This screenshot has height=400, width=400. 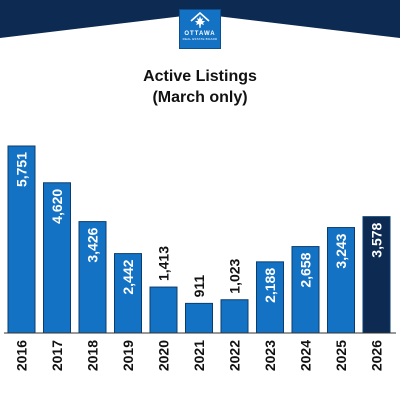 I want to click on x-tick-label-2022: 2022, so click(x=235, y=355).